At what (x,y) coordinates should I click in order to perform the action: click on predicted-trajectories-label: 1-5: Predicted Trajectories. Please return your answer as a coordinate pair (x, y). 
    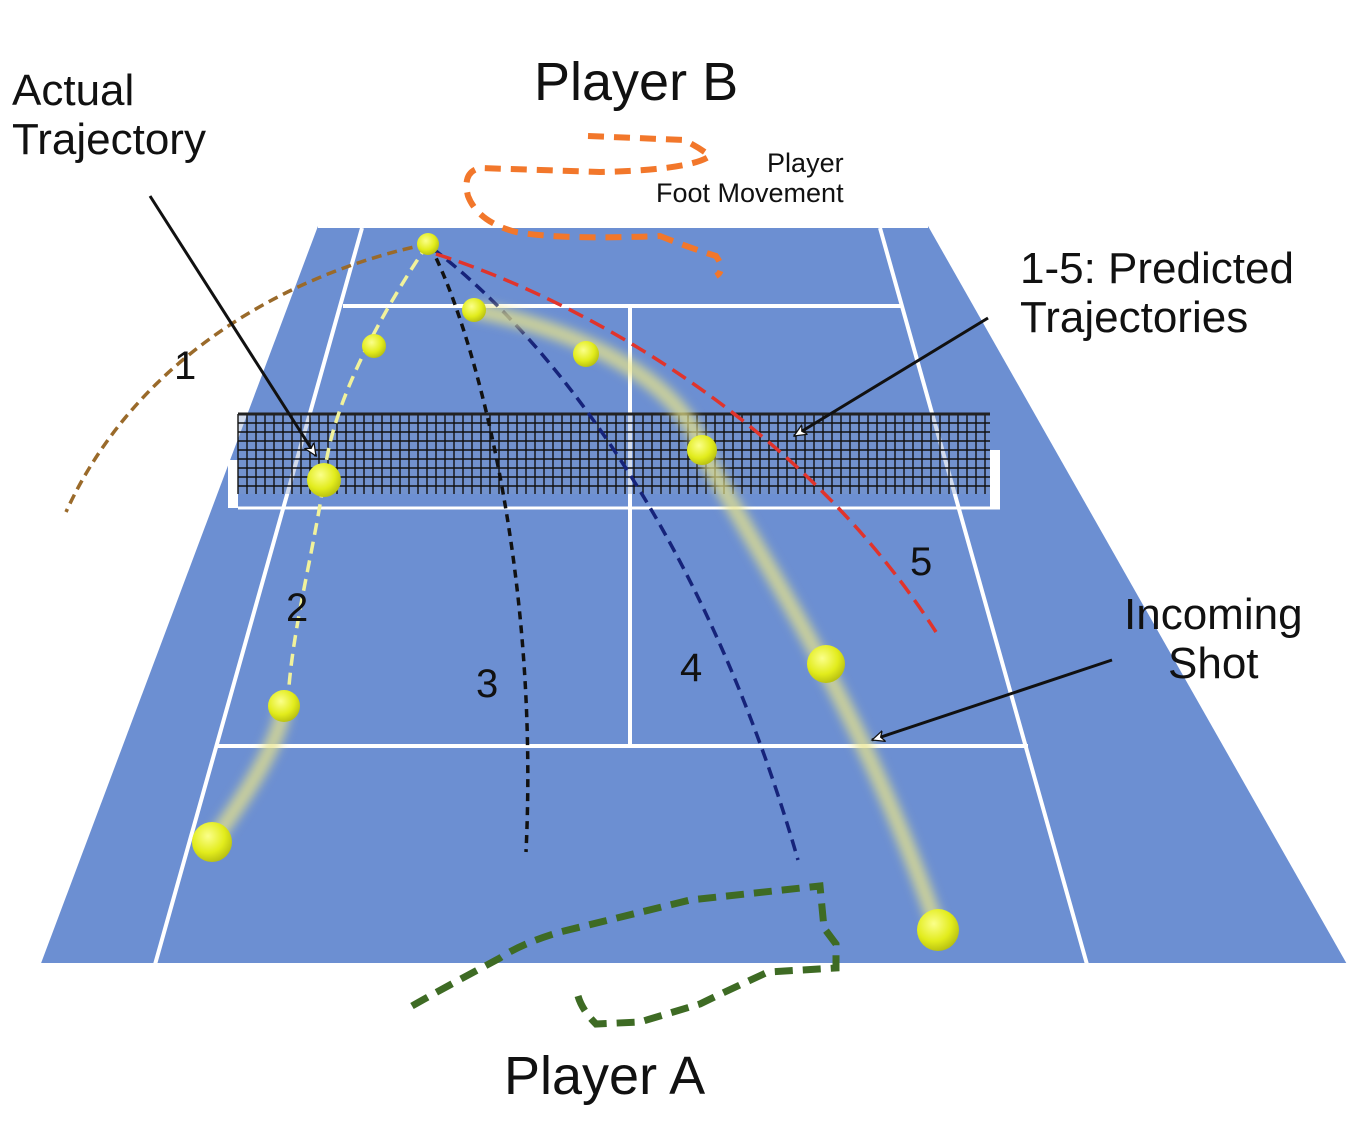
    Looking at the image, I should click on (1157, 293).